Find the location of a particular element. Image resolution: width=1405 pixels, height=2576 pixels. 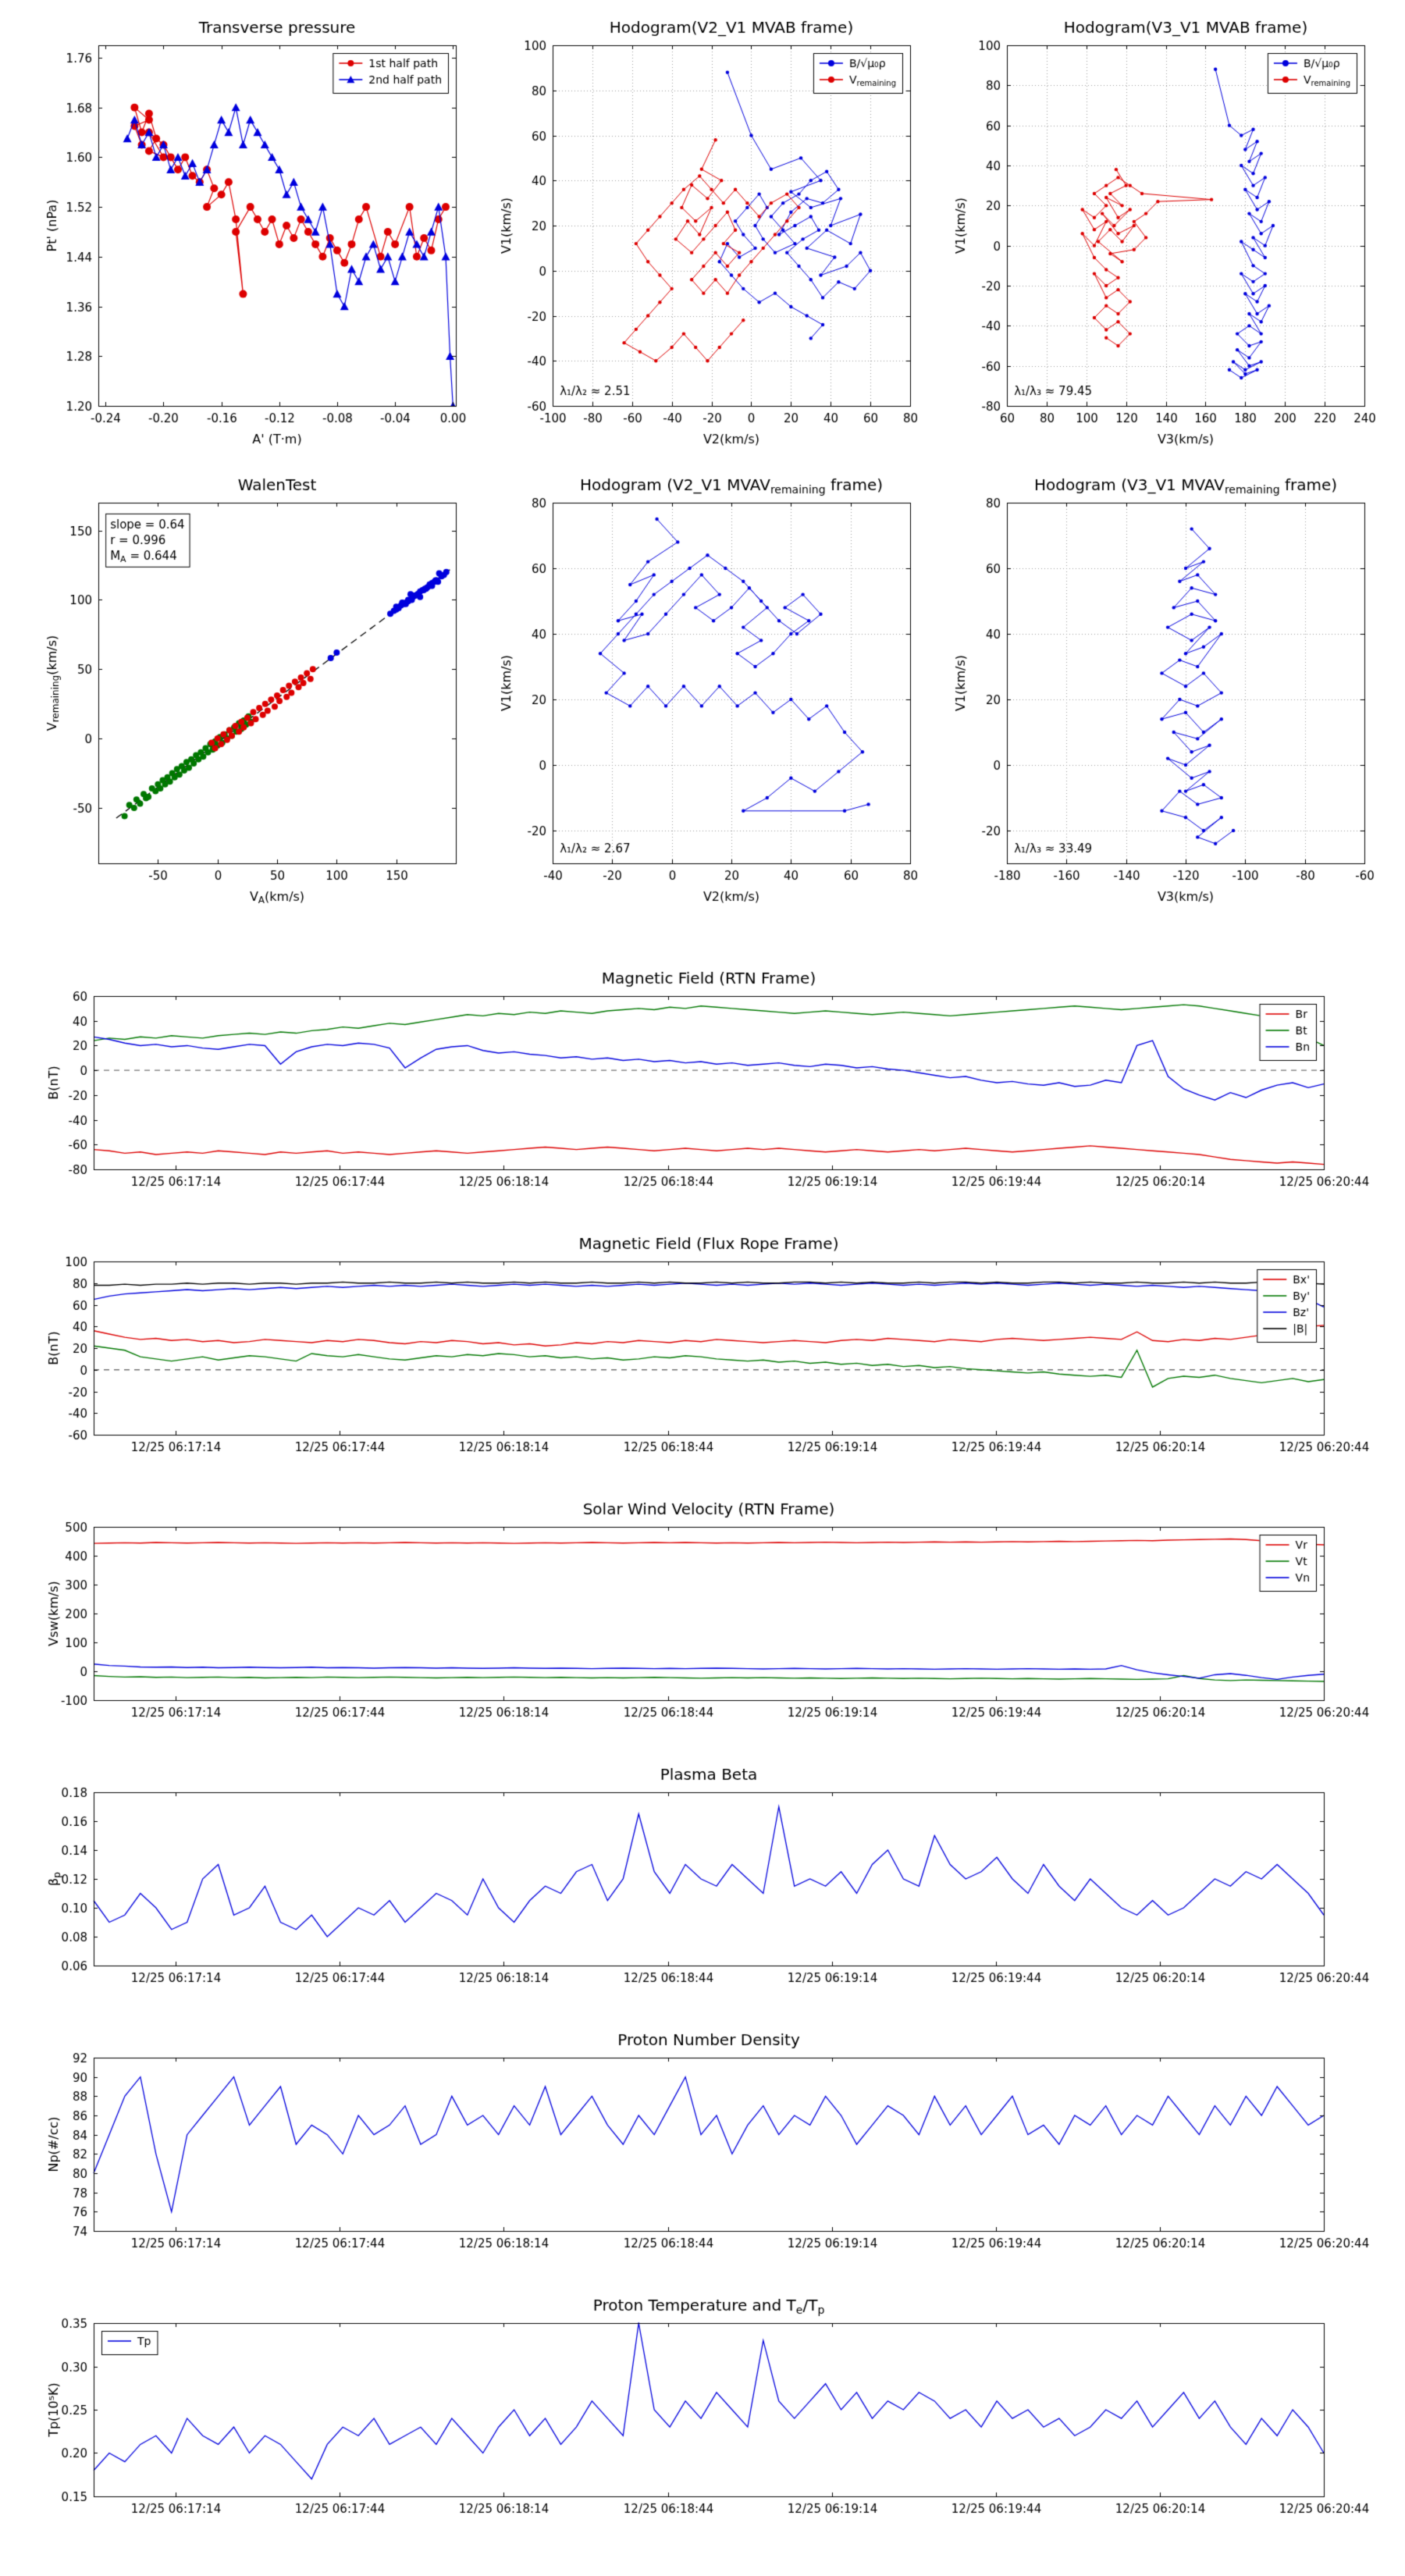

chart-hodogram-v3v1-mvab is located at coordinates (1156, 232).